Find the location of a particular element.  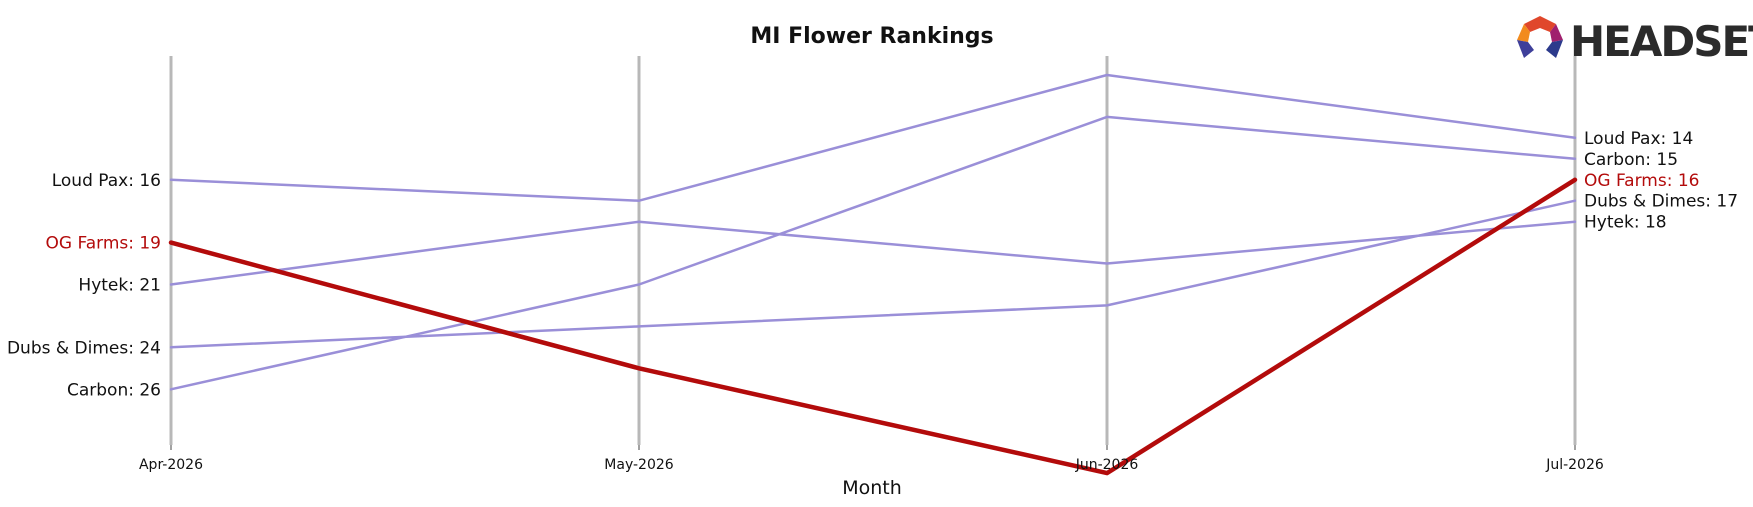

series-line-hytek is located at coordinates (873, 253).